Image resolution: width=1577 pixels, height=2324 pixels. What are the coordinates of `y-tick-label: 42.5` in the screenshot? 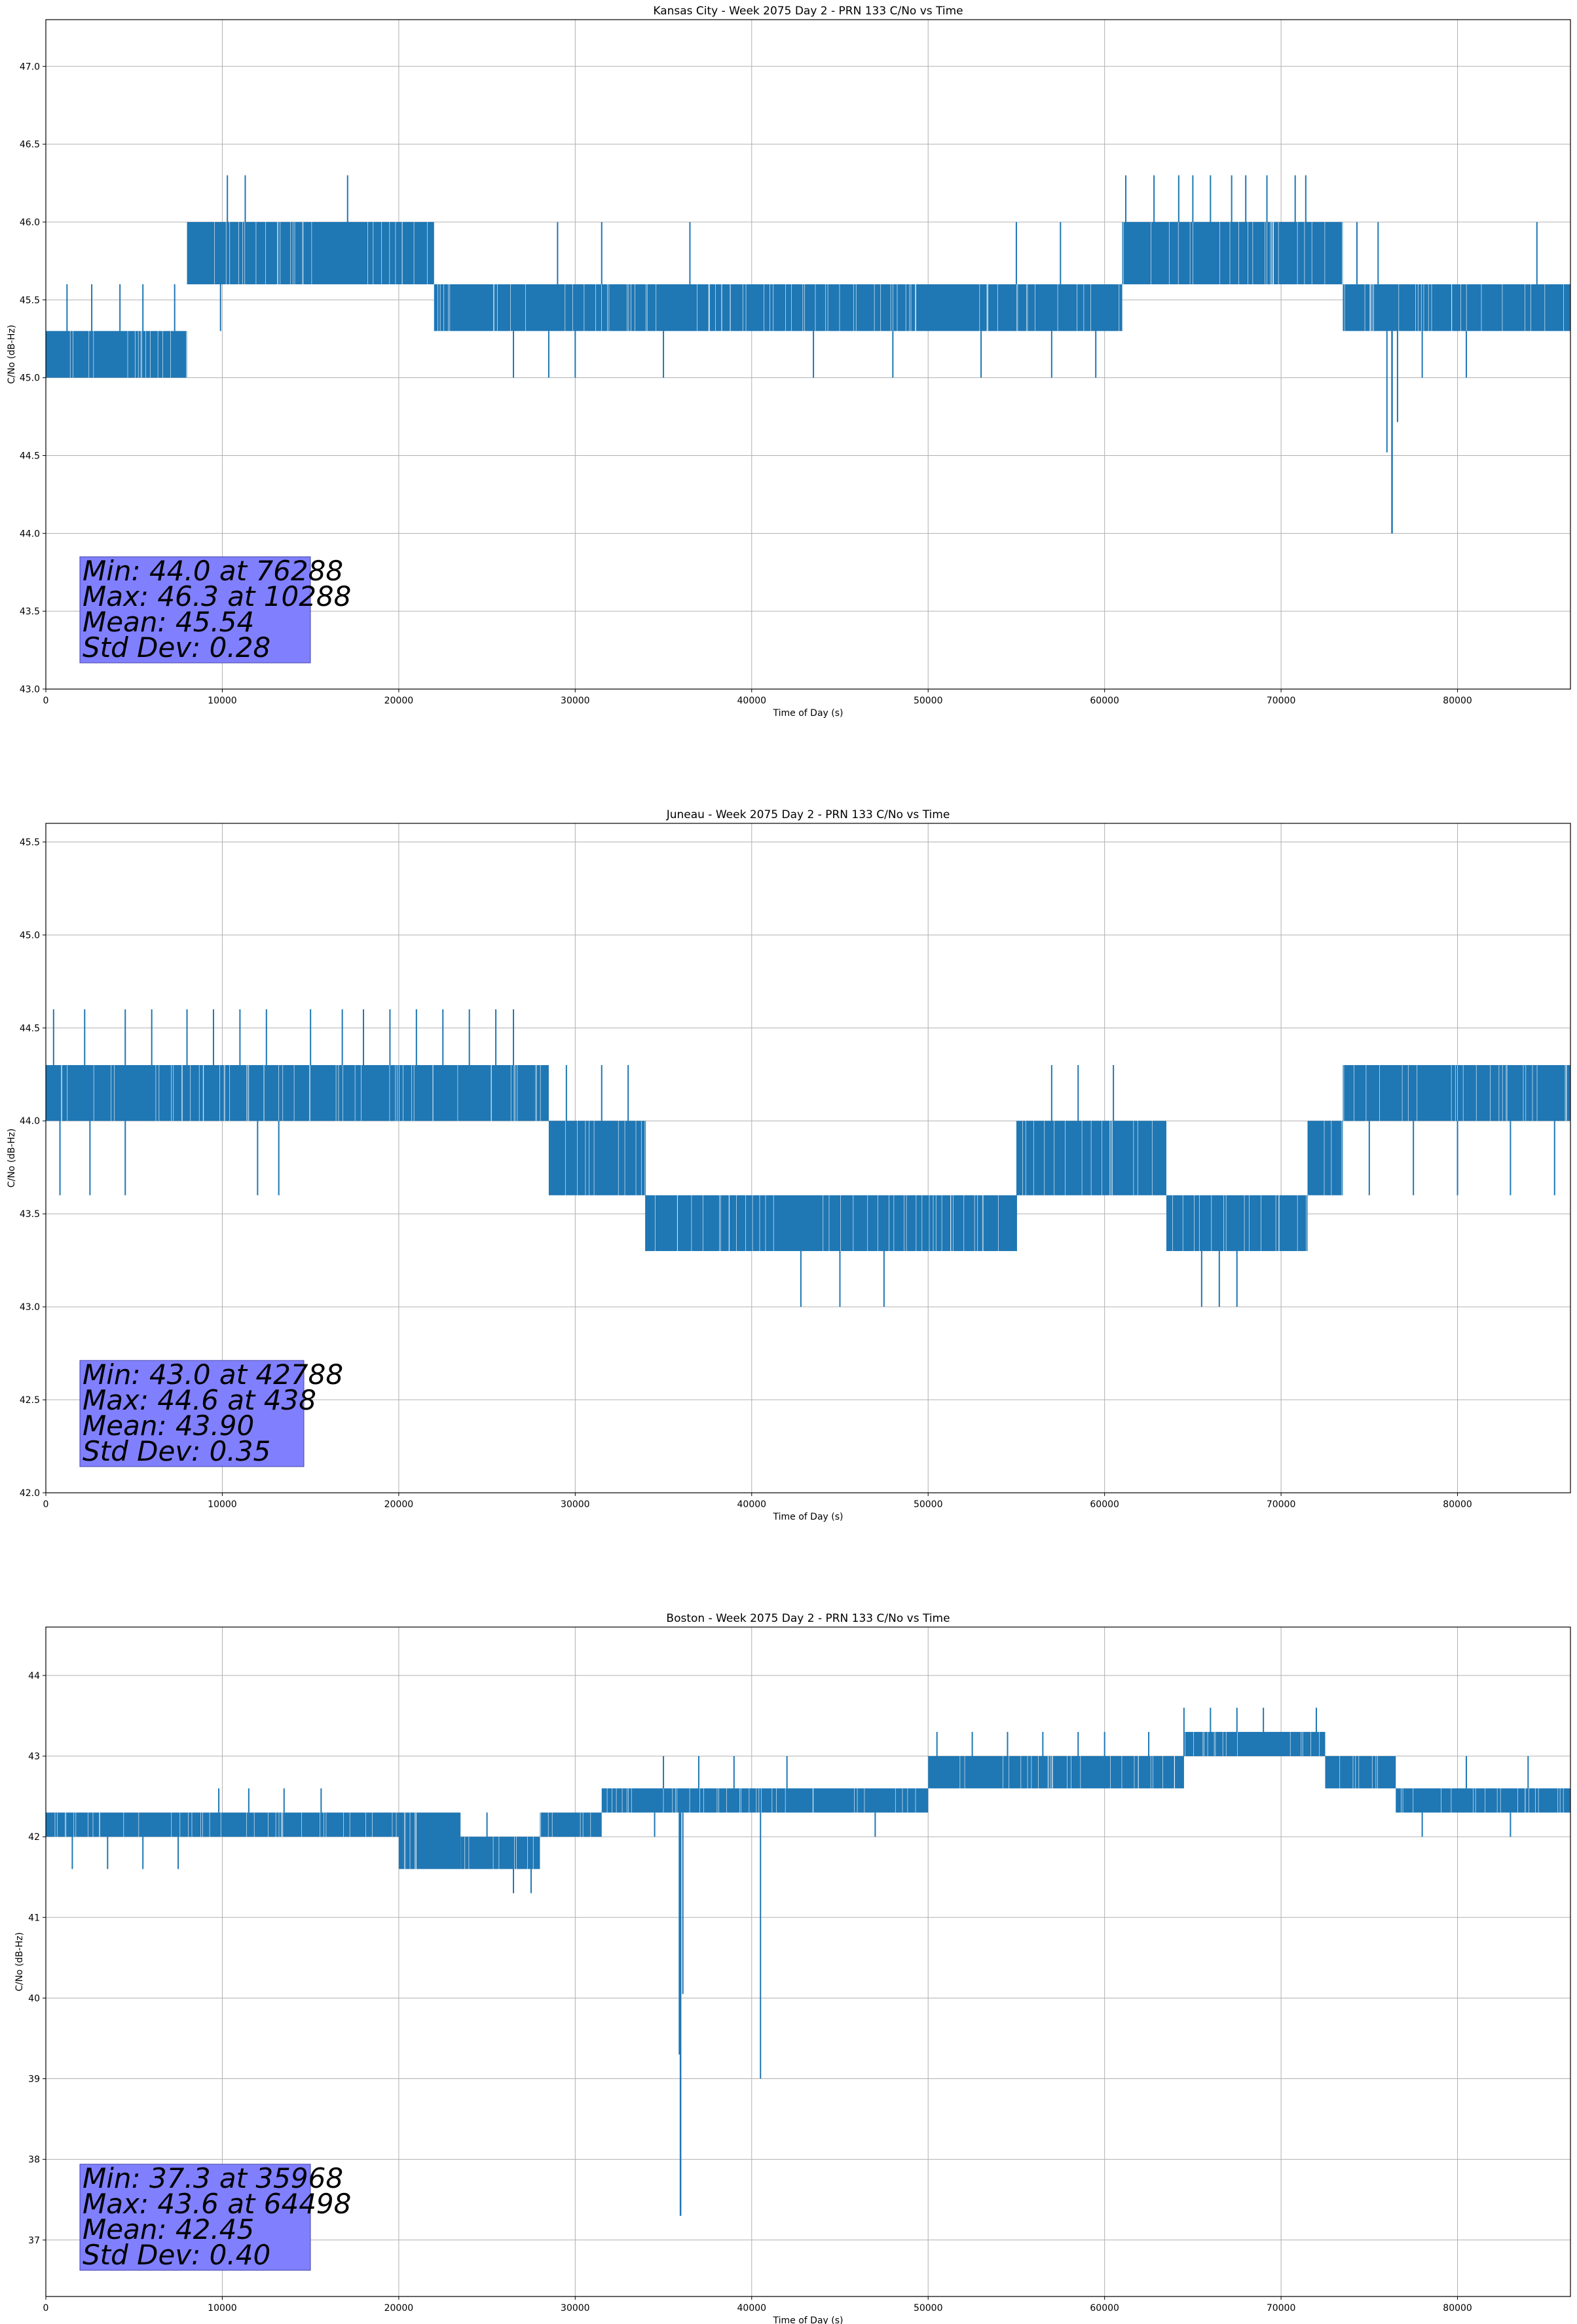 It's located at (30, 1400).